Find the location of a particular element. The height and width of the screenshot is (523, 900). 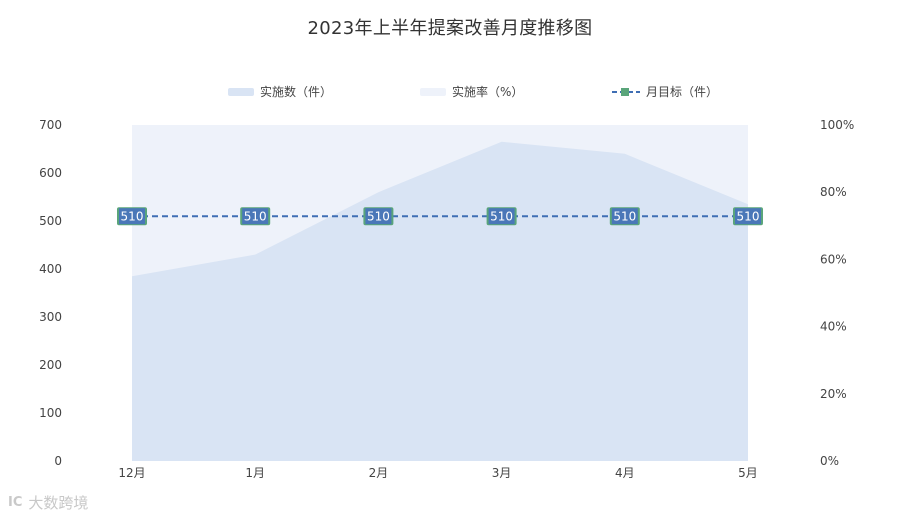

chart-title: 2023年上半年提案改善月度推移图 is located at coordinates (450, 28).